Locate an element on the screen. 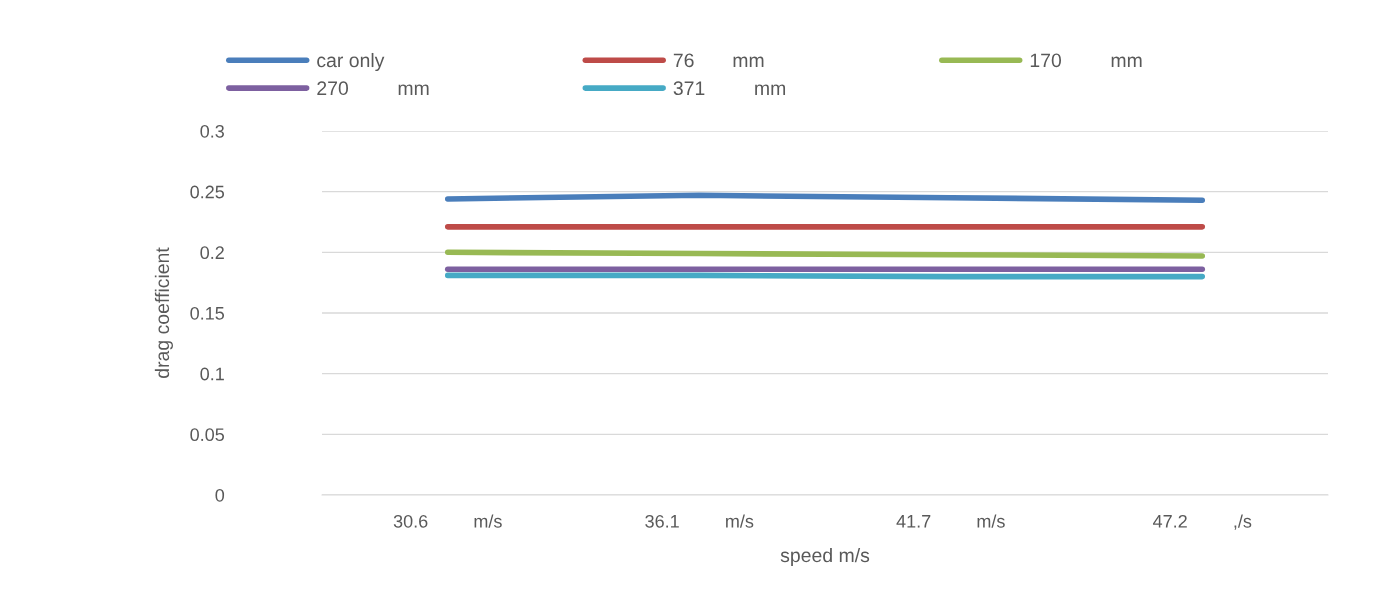 The height and width of the screenshot is (613, 1398). legend-label: 270 mm is located at coordinates (373, 88).